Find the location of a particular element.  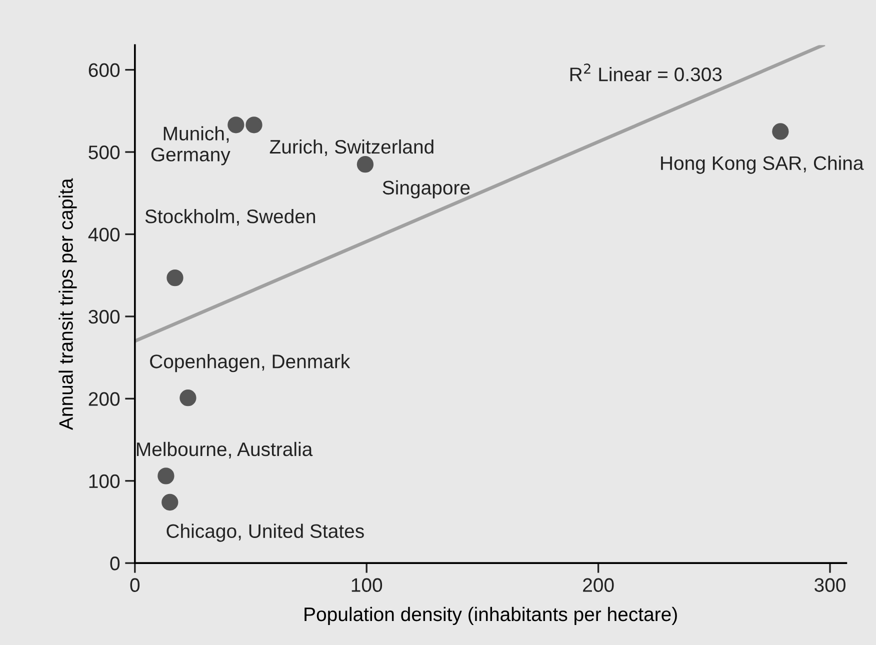

annotation: Copenhagen, Denmark is located at coordinates (250, 363).